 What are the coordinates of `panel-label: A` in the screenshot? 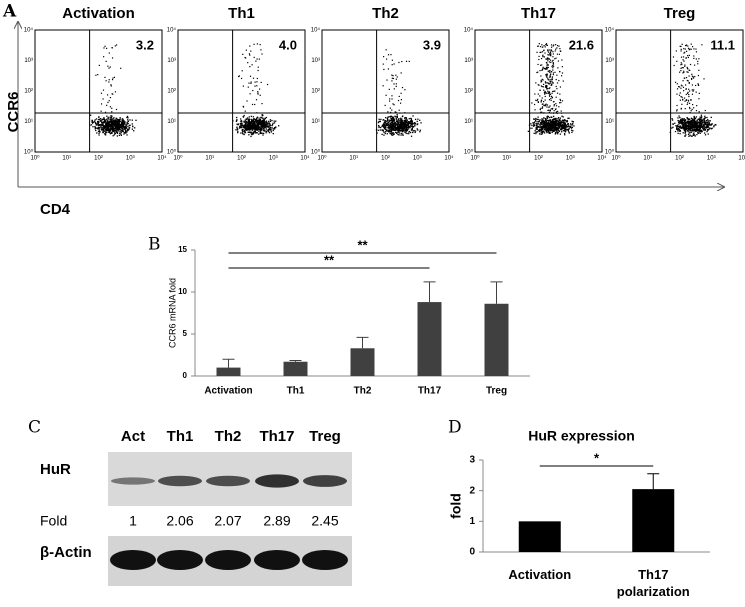 It's located at (9, 12).